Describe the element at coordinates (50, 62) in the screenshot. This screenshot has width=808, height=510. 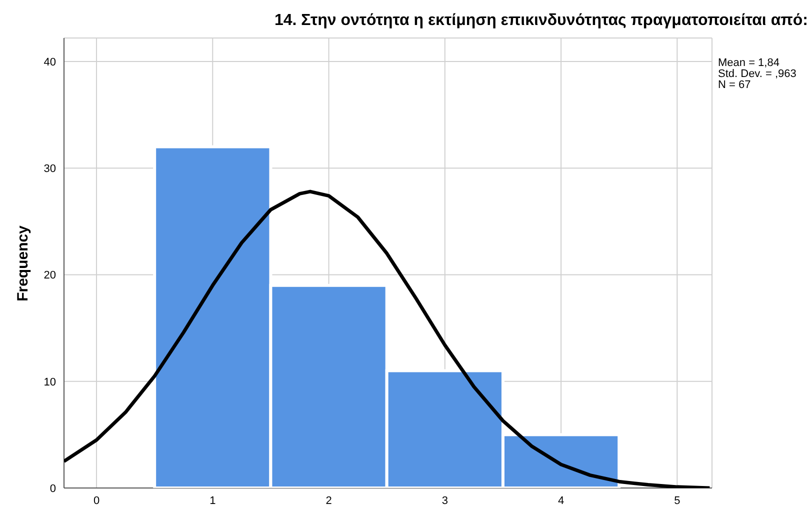
I see `y-tick-label: 40` at that location.